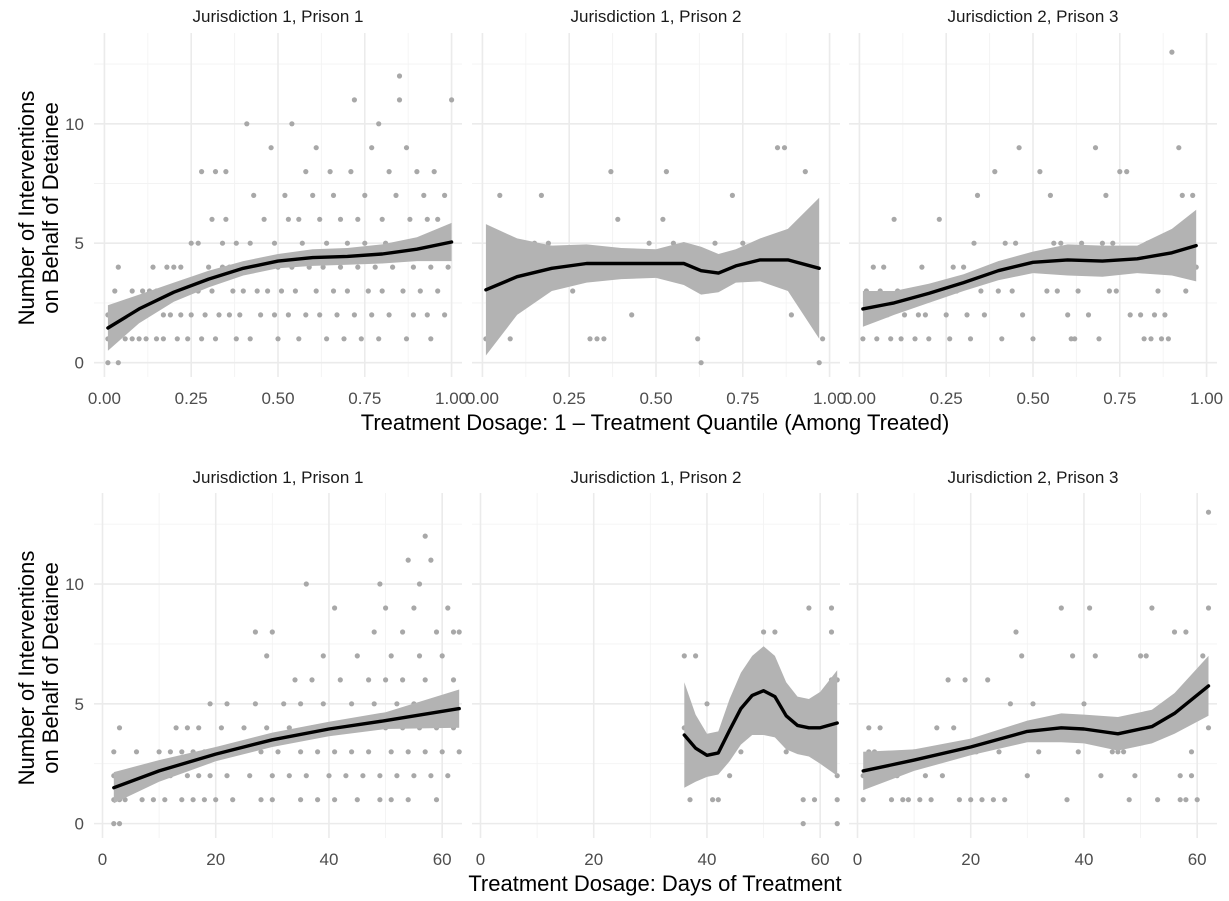 The image size is (1229, 901). I want to click on x-tick-label: 0, so click(102, 859).